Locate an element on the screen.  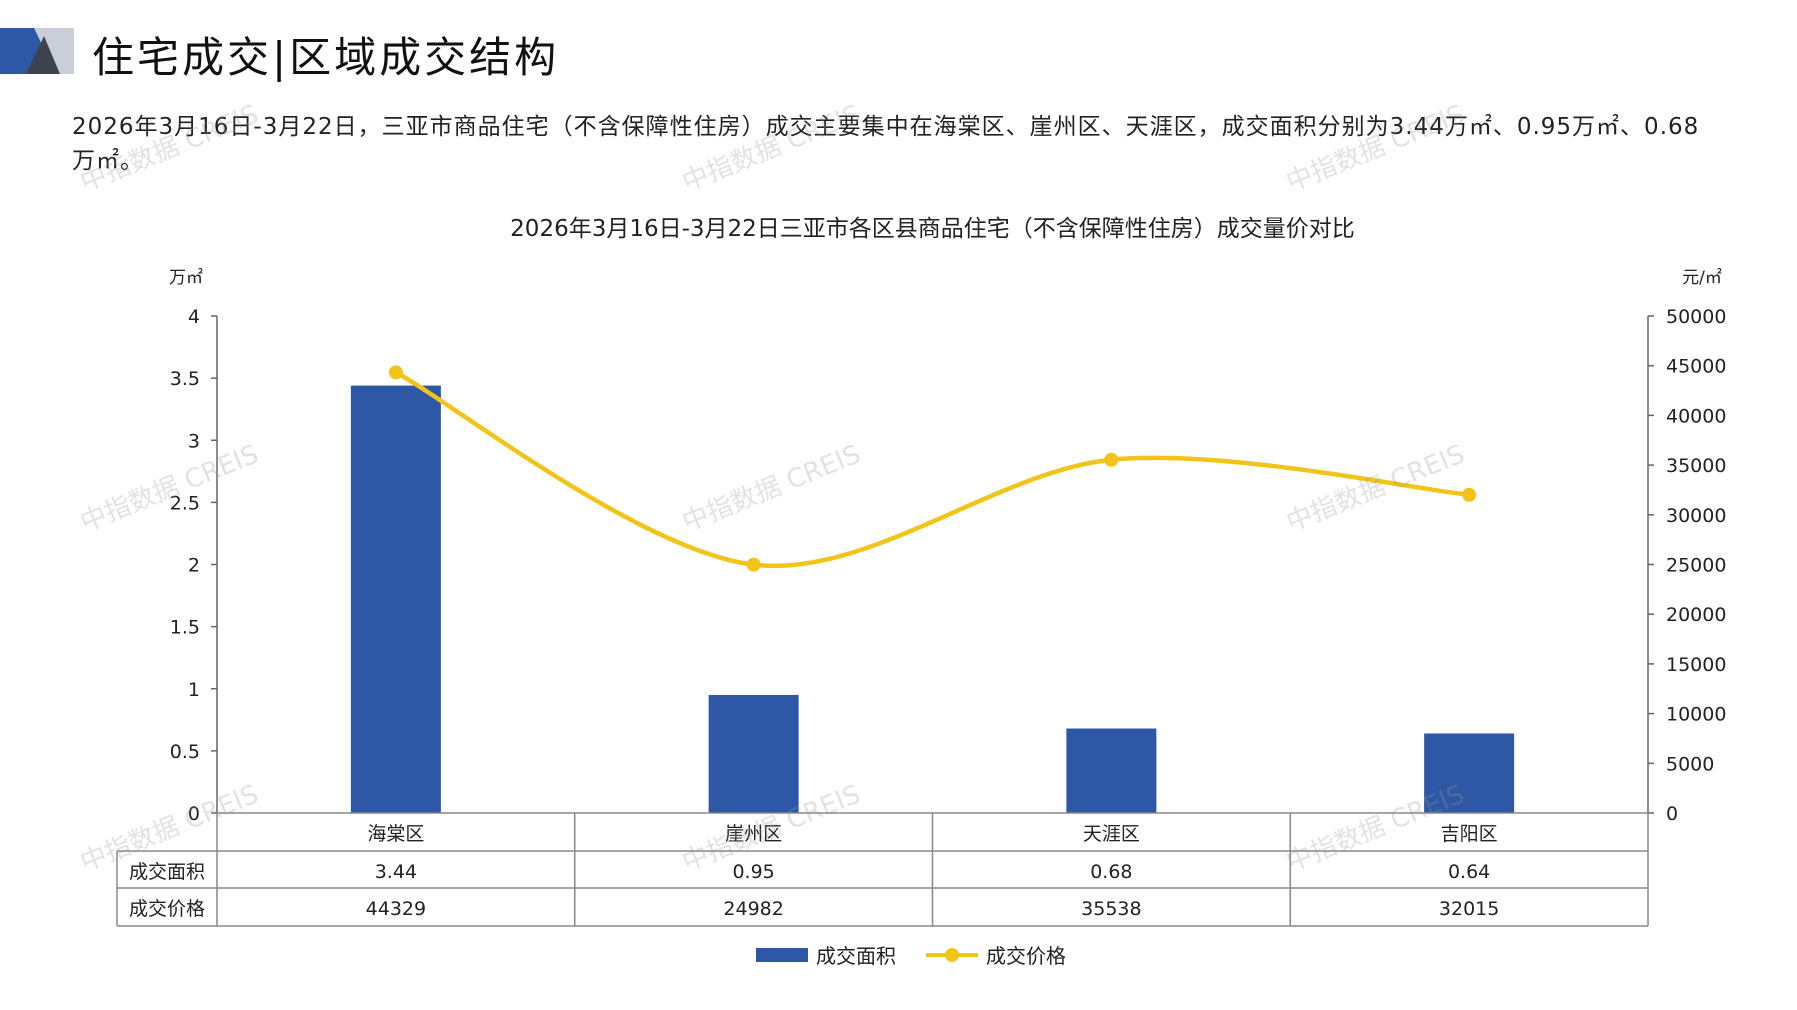
y-right-tick-label: 15000 is located at coordinates (1696, 665).